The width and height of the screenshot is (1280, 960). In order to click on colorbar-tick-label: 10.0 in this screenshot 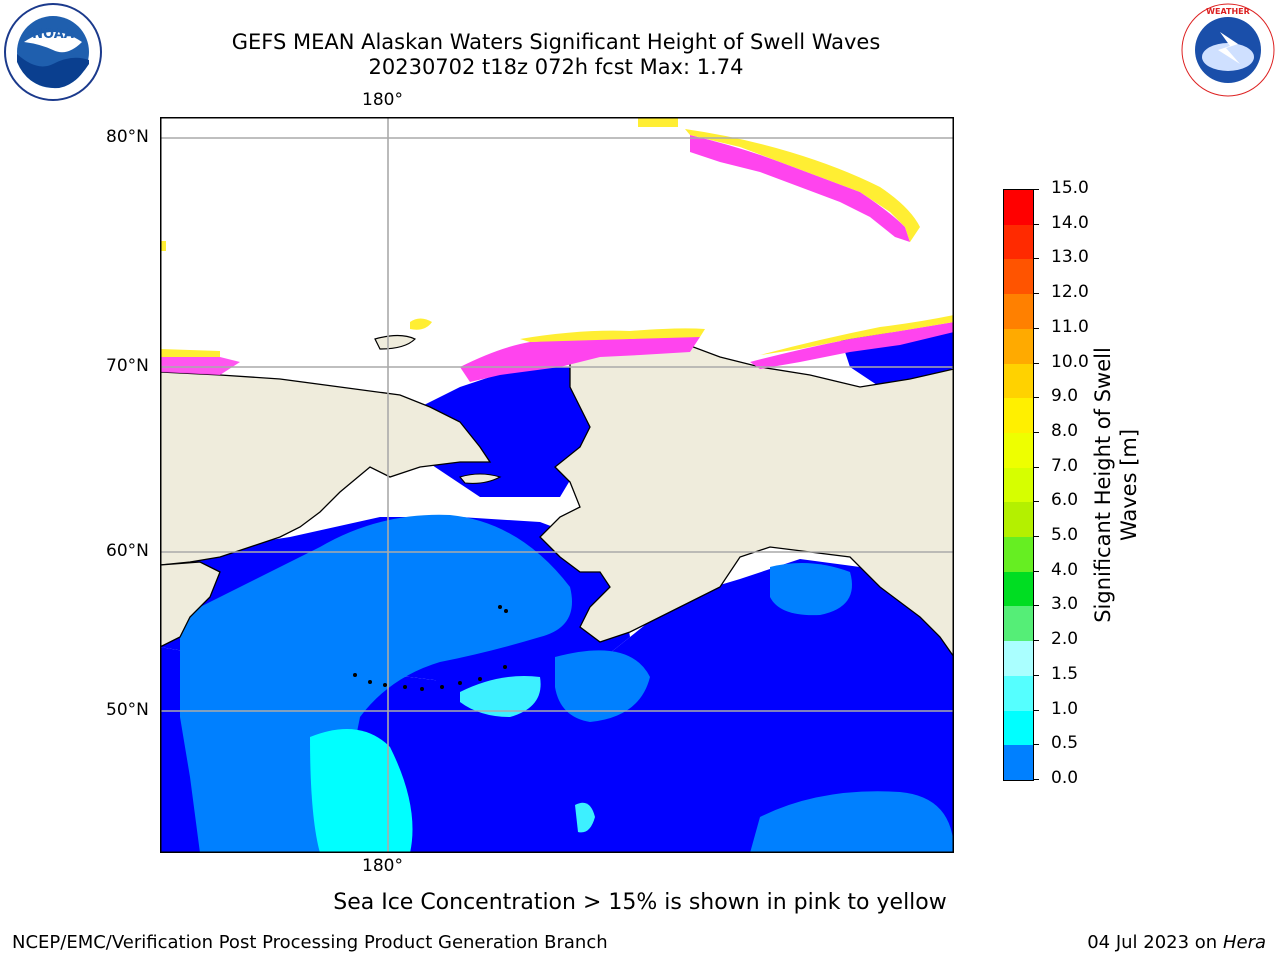, I will do `click(1070, 361)`.